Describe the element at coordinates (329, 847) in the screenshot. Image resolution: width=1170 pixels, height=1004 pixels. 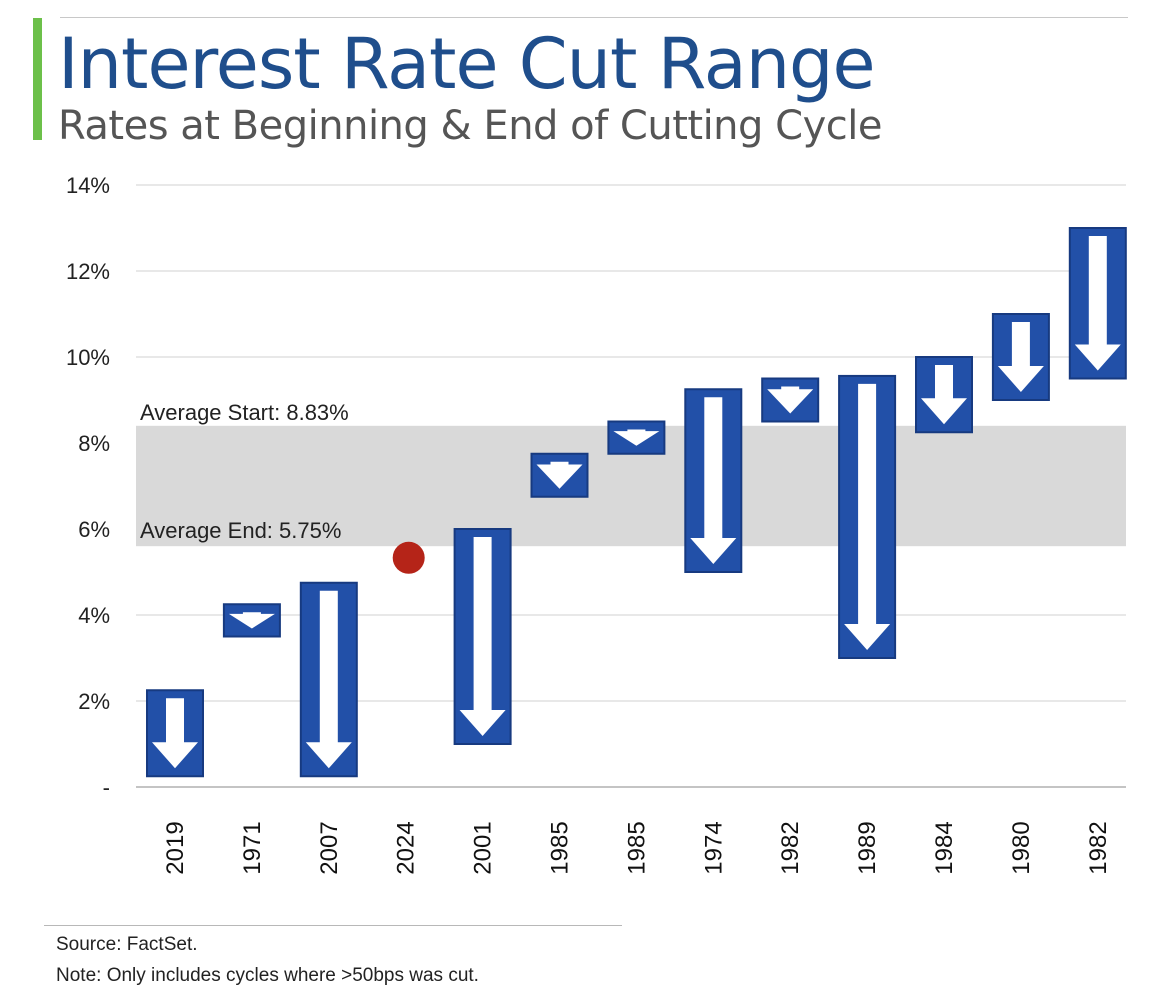
I see `x-tick-label: 2007` at that location.